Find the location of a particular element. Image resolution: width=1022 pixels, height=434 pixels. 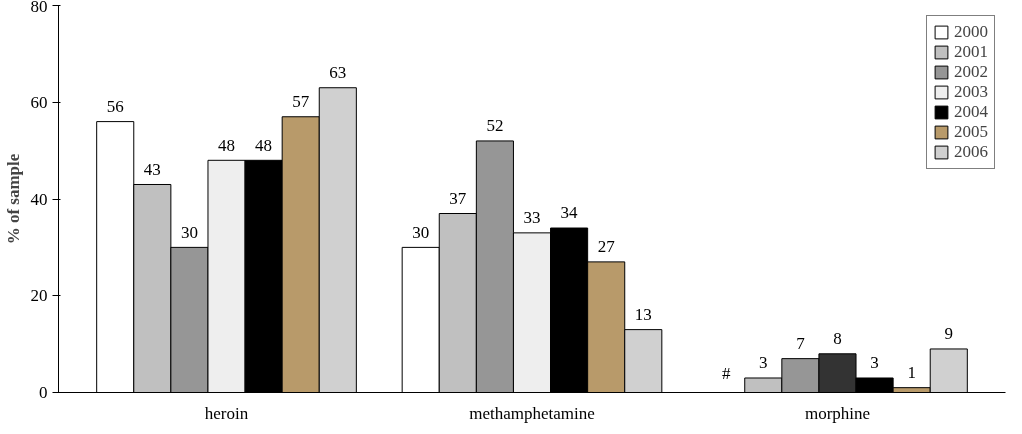

legend-label: 2006 is located at coordinates (971, 152).